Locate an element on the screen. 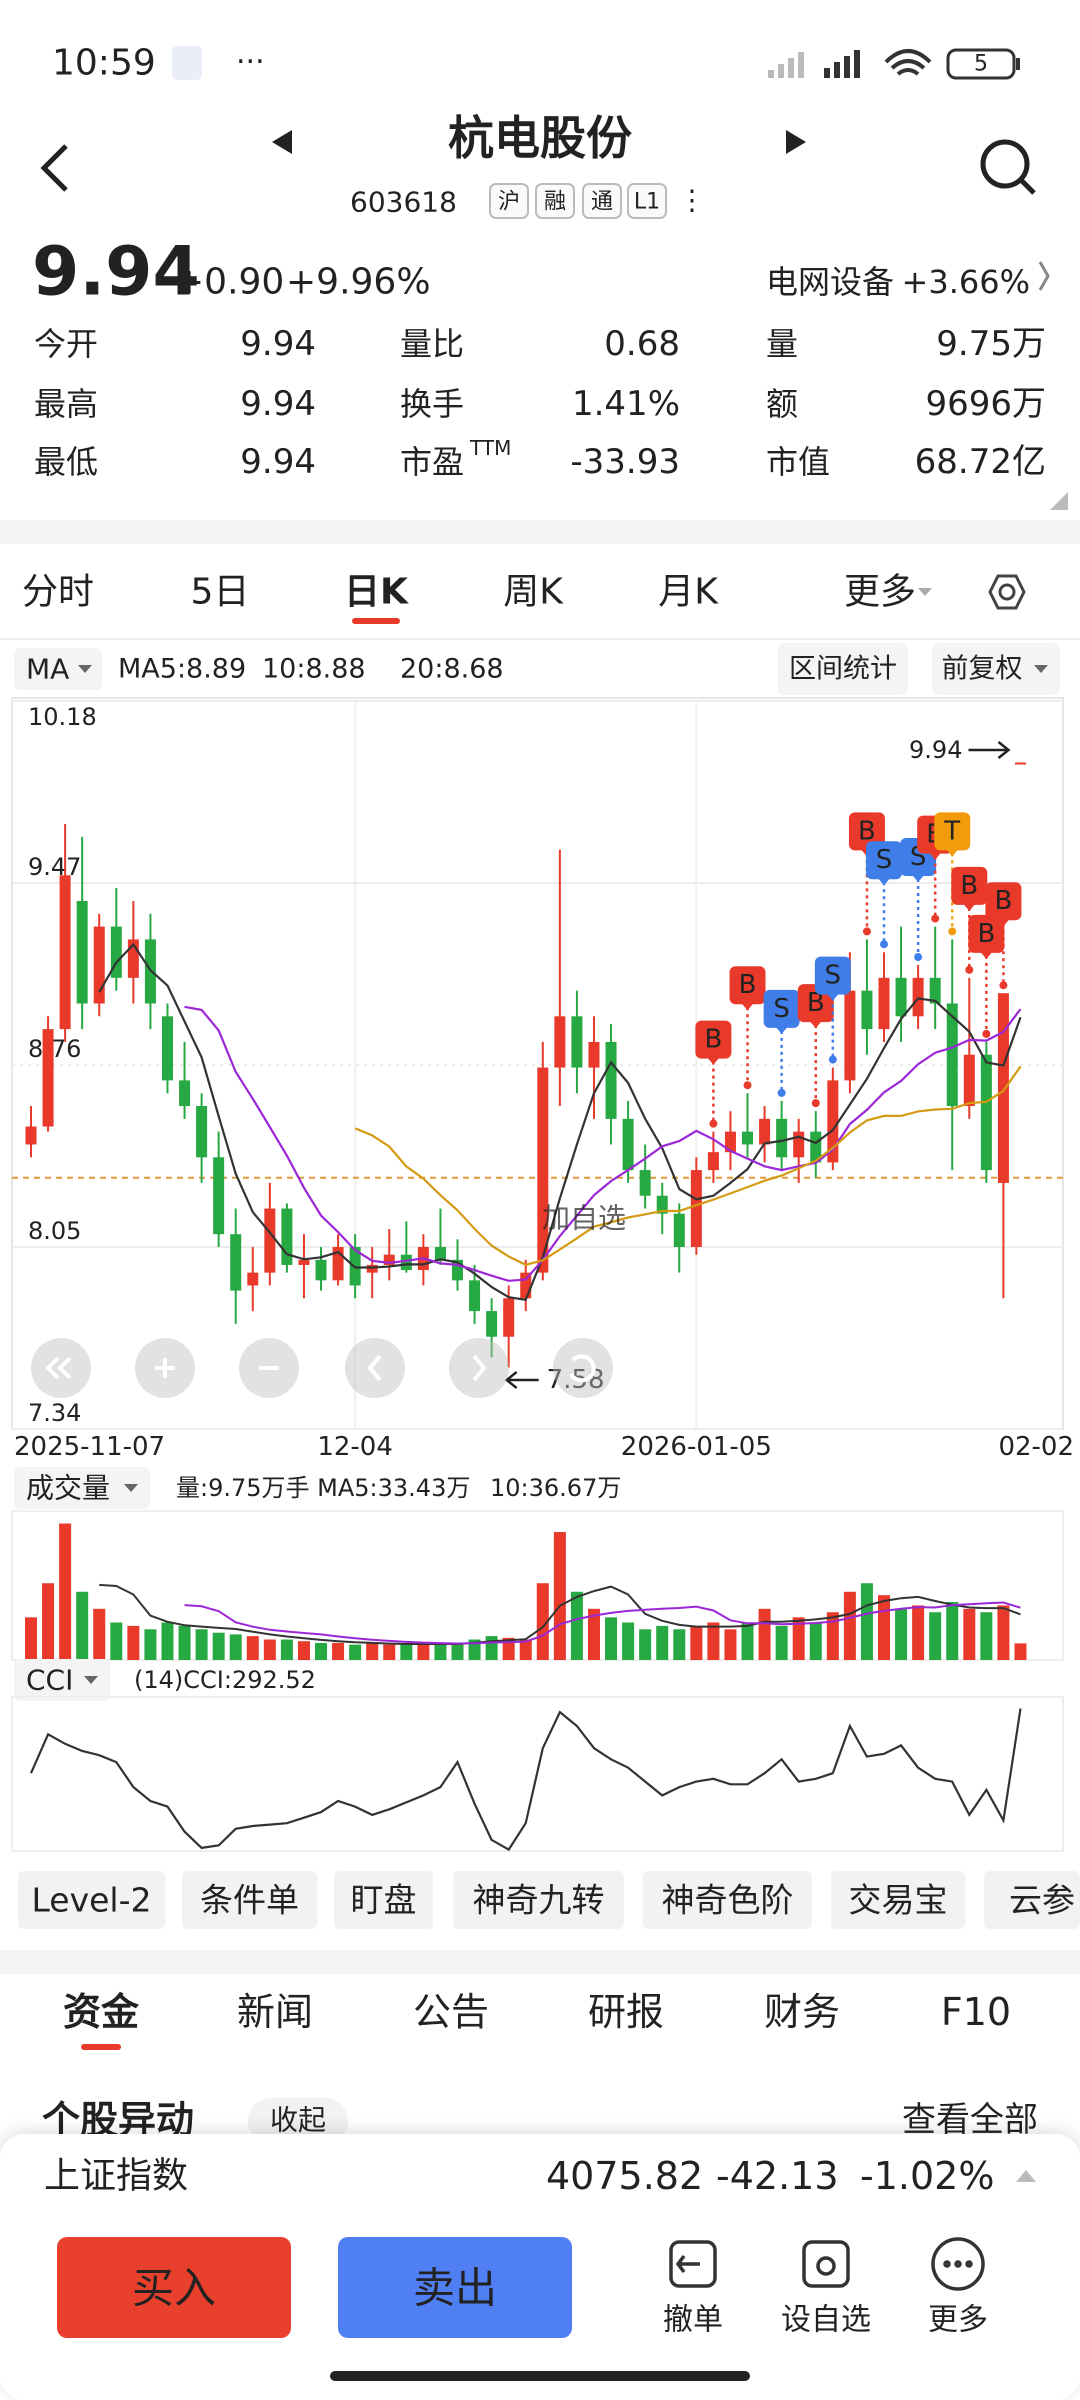 The image size is (1080, 2400). sector-arrow is located at coordinates (1044, 276).